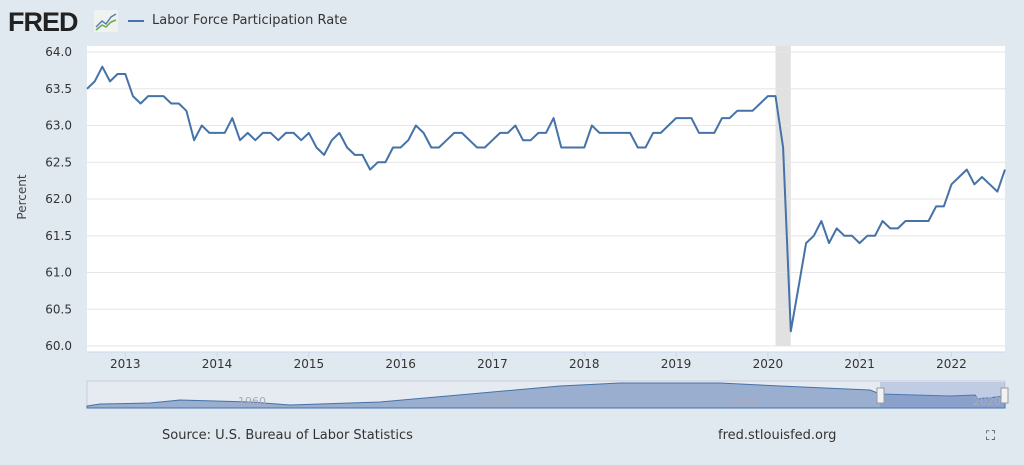 The width and height of the screenshot is (1024, 465). I want to click on x-tick-label: 2013, so click(125, 364).